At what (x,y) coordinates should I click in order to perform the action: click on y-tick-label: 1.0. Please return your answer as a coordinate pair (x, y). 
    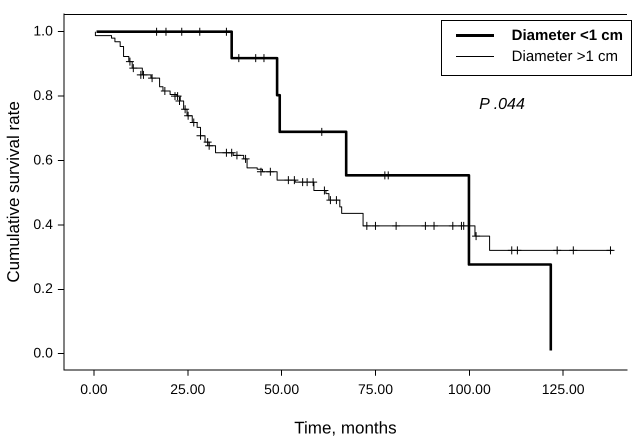
    Looking at the image, I should click on (43, 30).